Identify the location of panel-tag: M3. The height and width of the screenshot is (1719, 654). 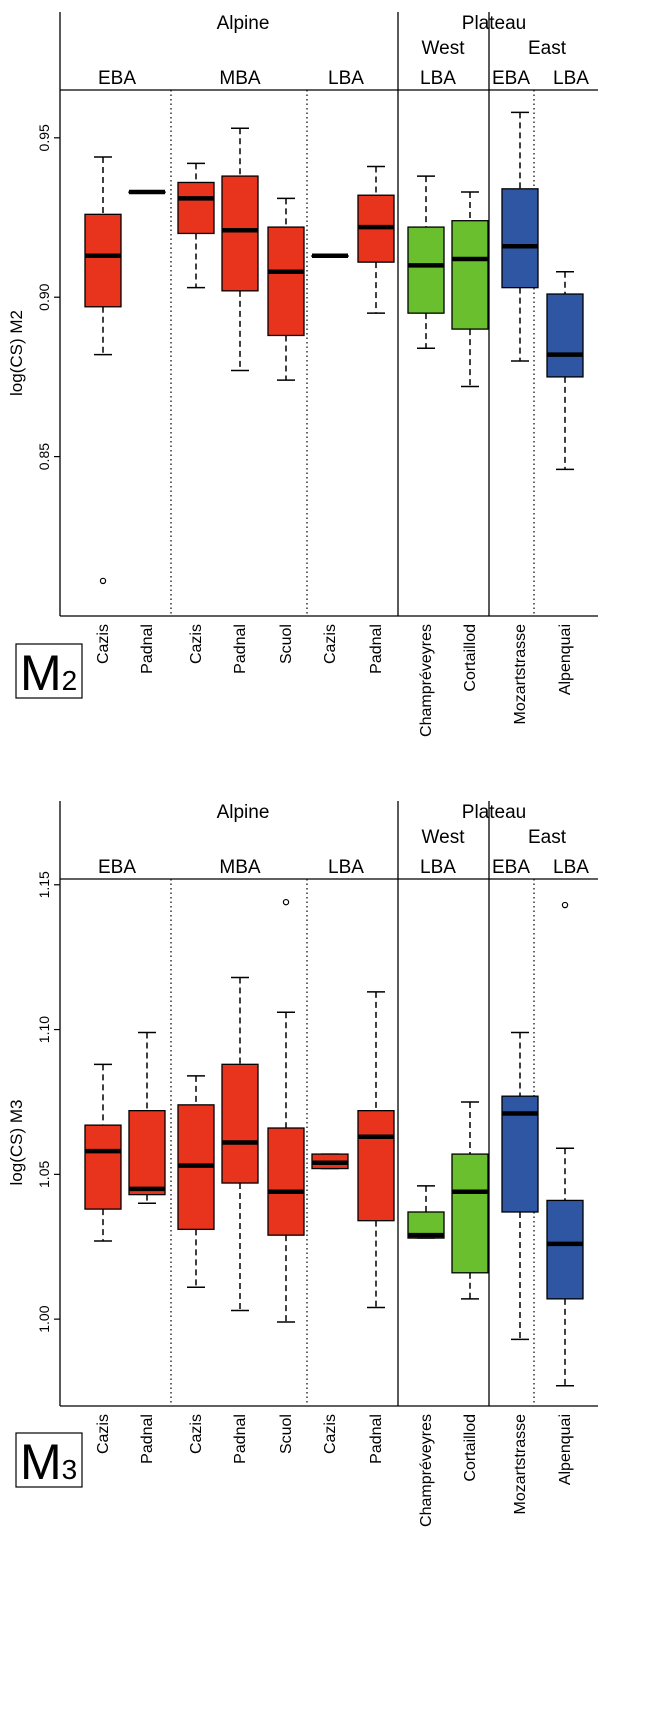
(48, 1462).